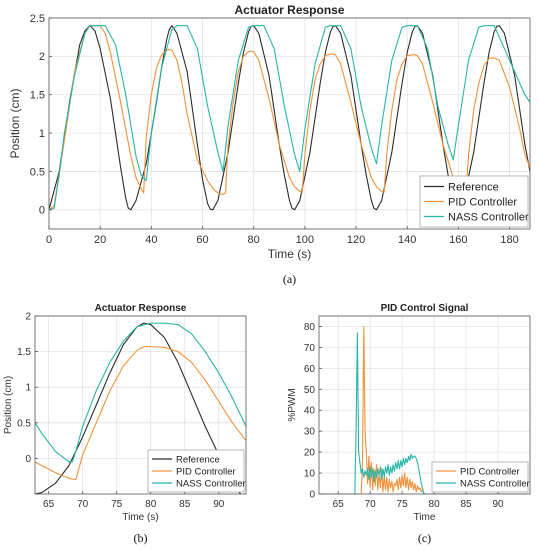 The image size is (539, 550). I want to click on series-line-reference, so click(138, 408).